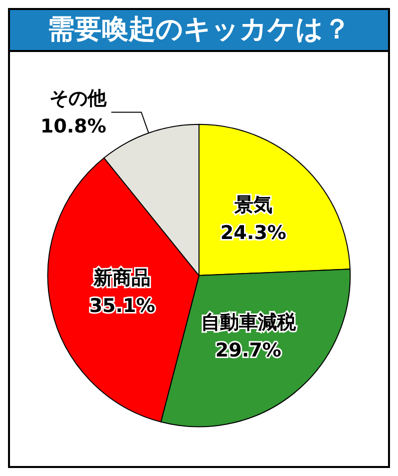 The width and height of the screenshot is (398, 476). Describe the element at coordinates (122, 306) in the screenshot. I see `data-label: 35.1%` at that location.